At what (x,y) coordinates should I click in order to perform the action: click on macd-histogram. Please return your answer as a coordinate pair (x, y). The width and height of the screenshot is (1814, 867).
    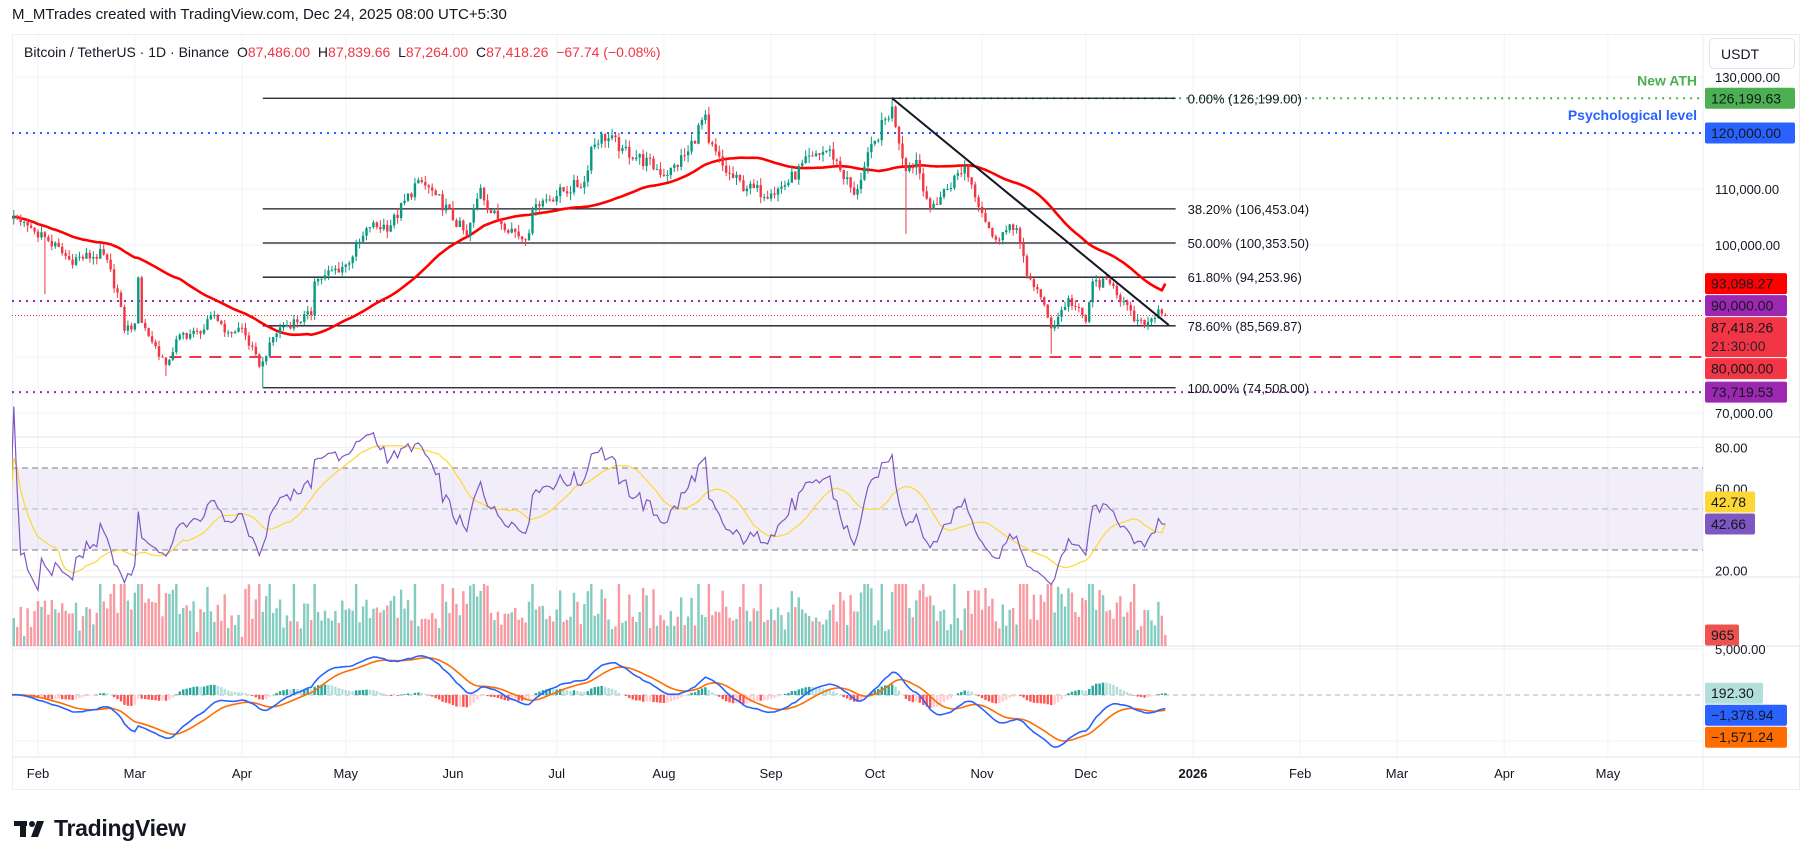
    Looking at the image, I should click on (589, 695).